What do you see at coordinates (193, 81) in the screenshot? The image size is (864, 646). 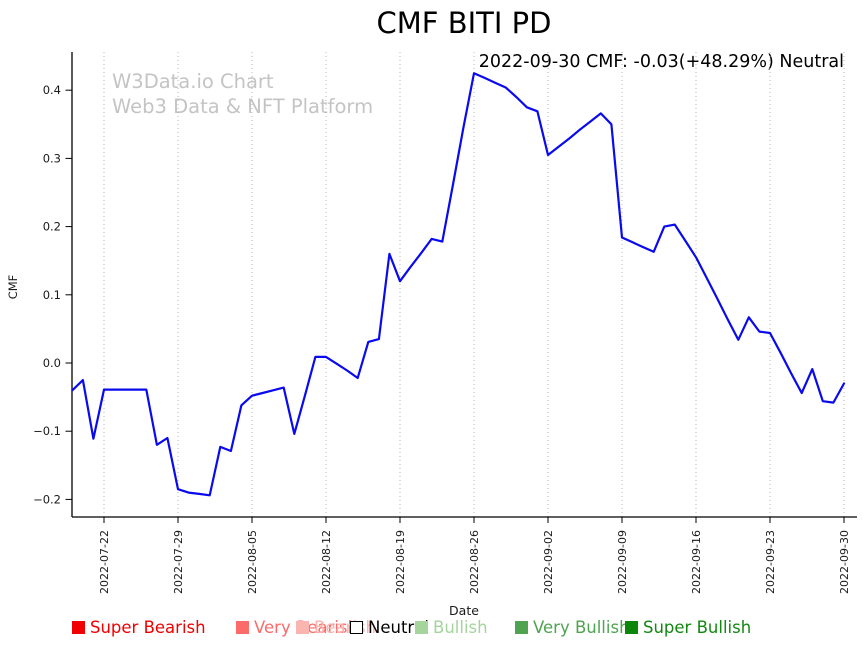 I see `watermark-line1: W3Data.io Chart` at bounding box center [193, 81].